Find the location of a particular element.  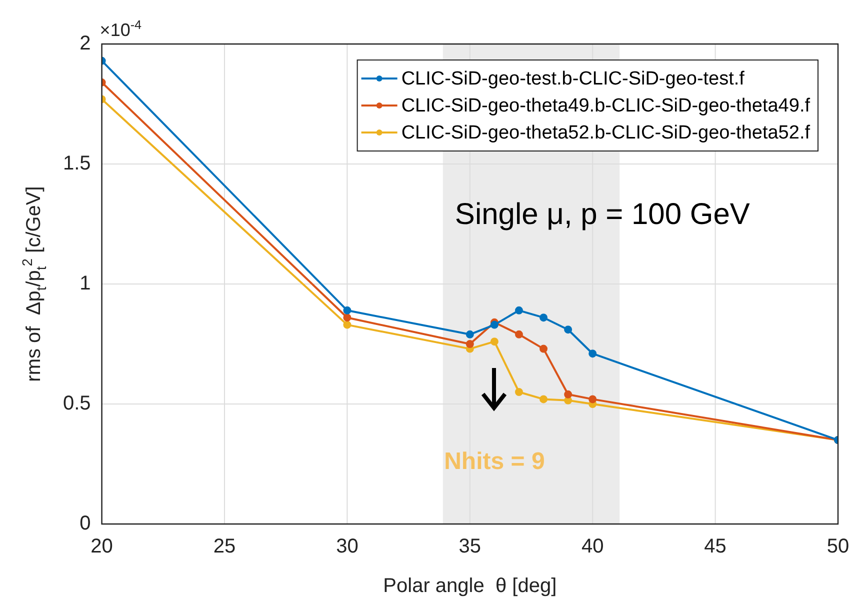

x-tick-label: 20 is located at coordinates (101, 547).